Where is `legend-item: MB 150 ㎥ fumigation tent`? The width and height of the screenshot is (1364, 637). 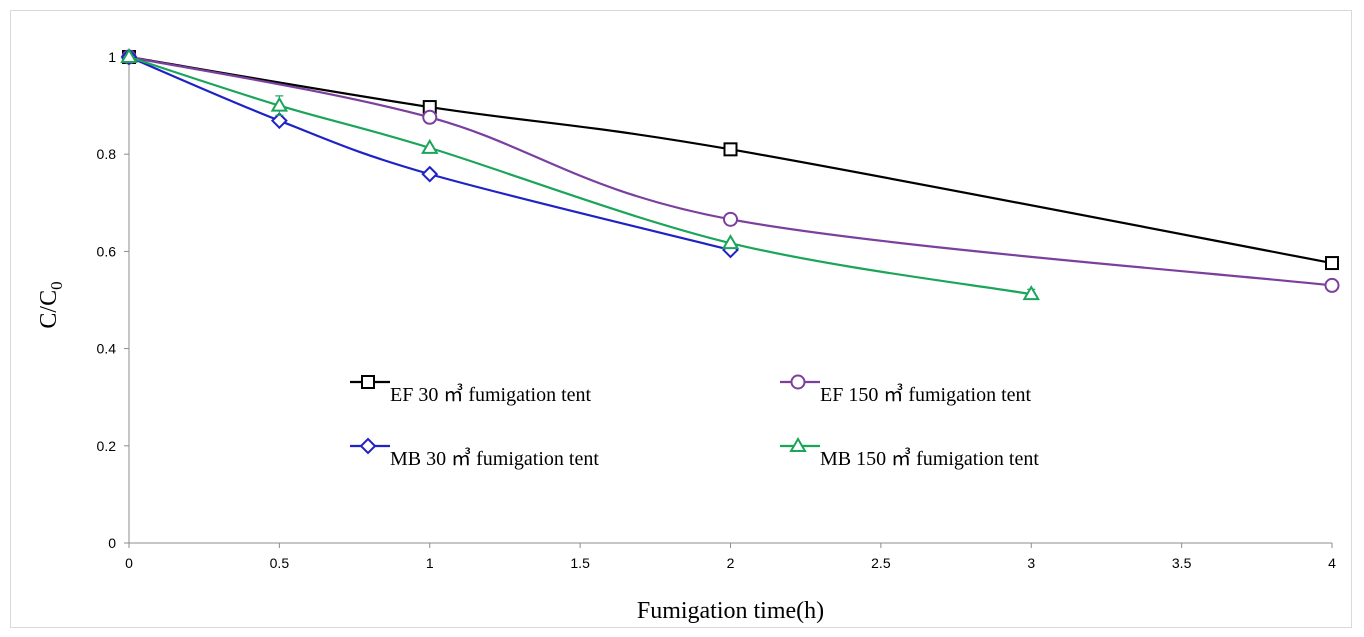 legend-item: MB 150 ㎥ fumigation tent is located at coordinates (909, 453).